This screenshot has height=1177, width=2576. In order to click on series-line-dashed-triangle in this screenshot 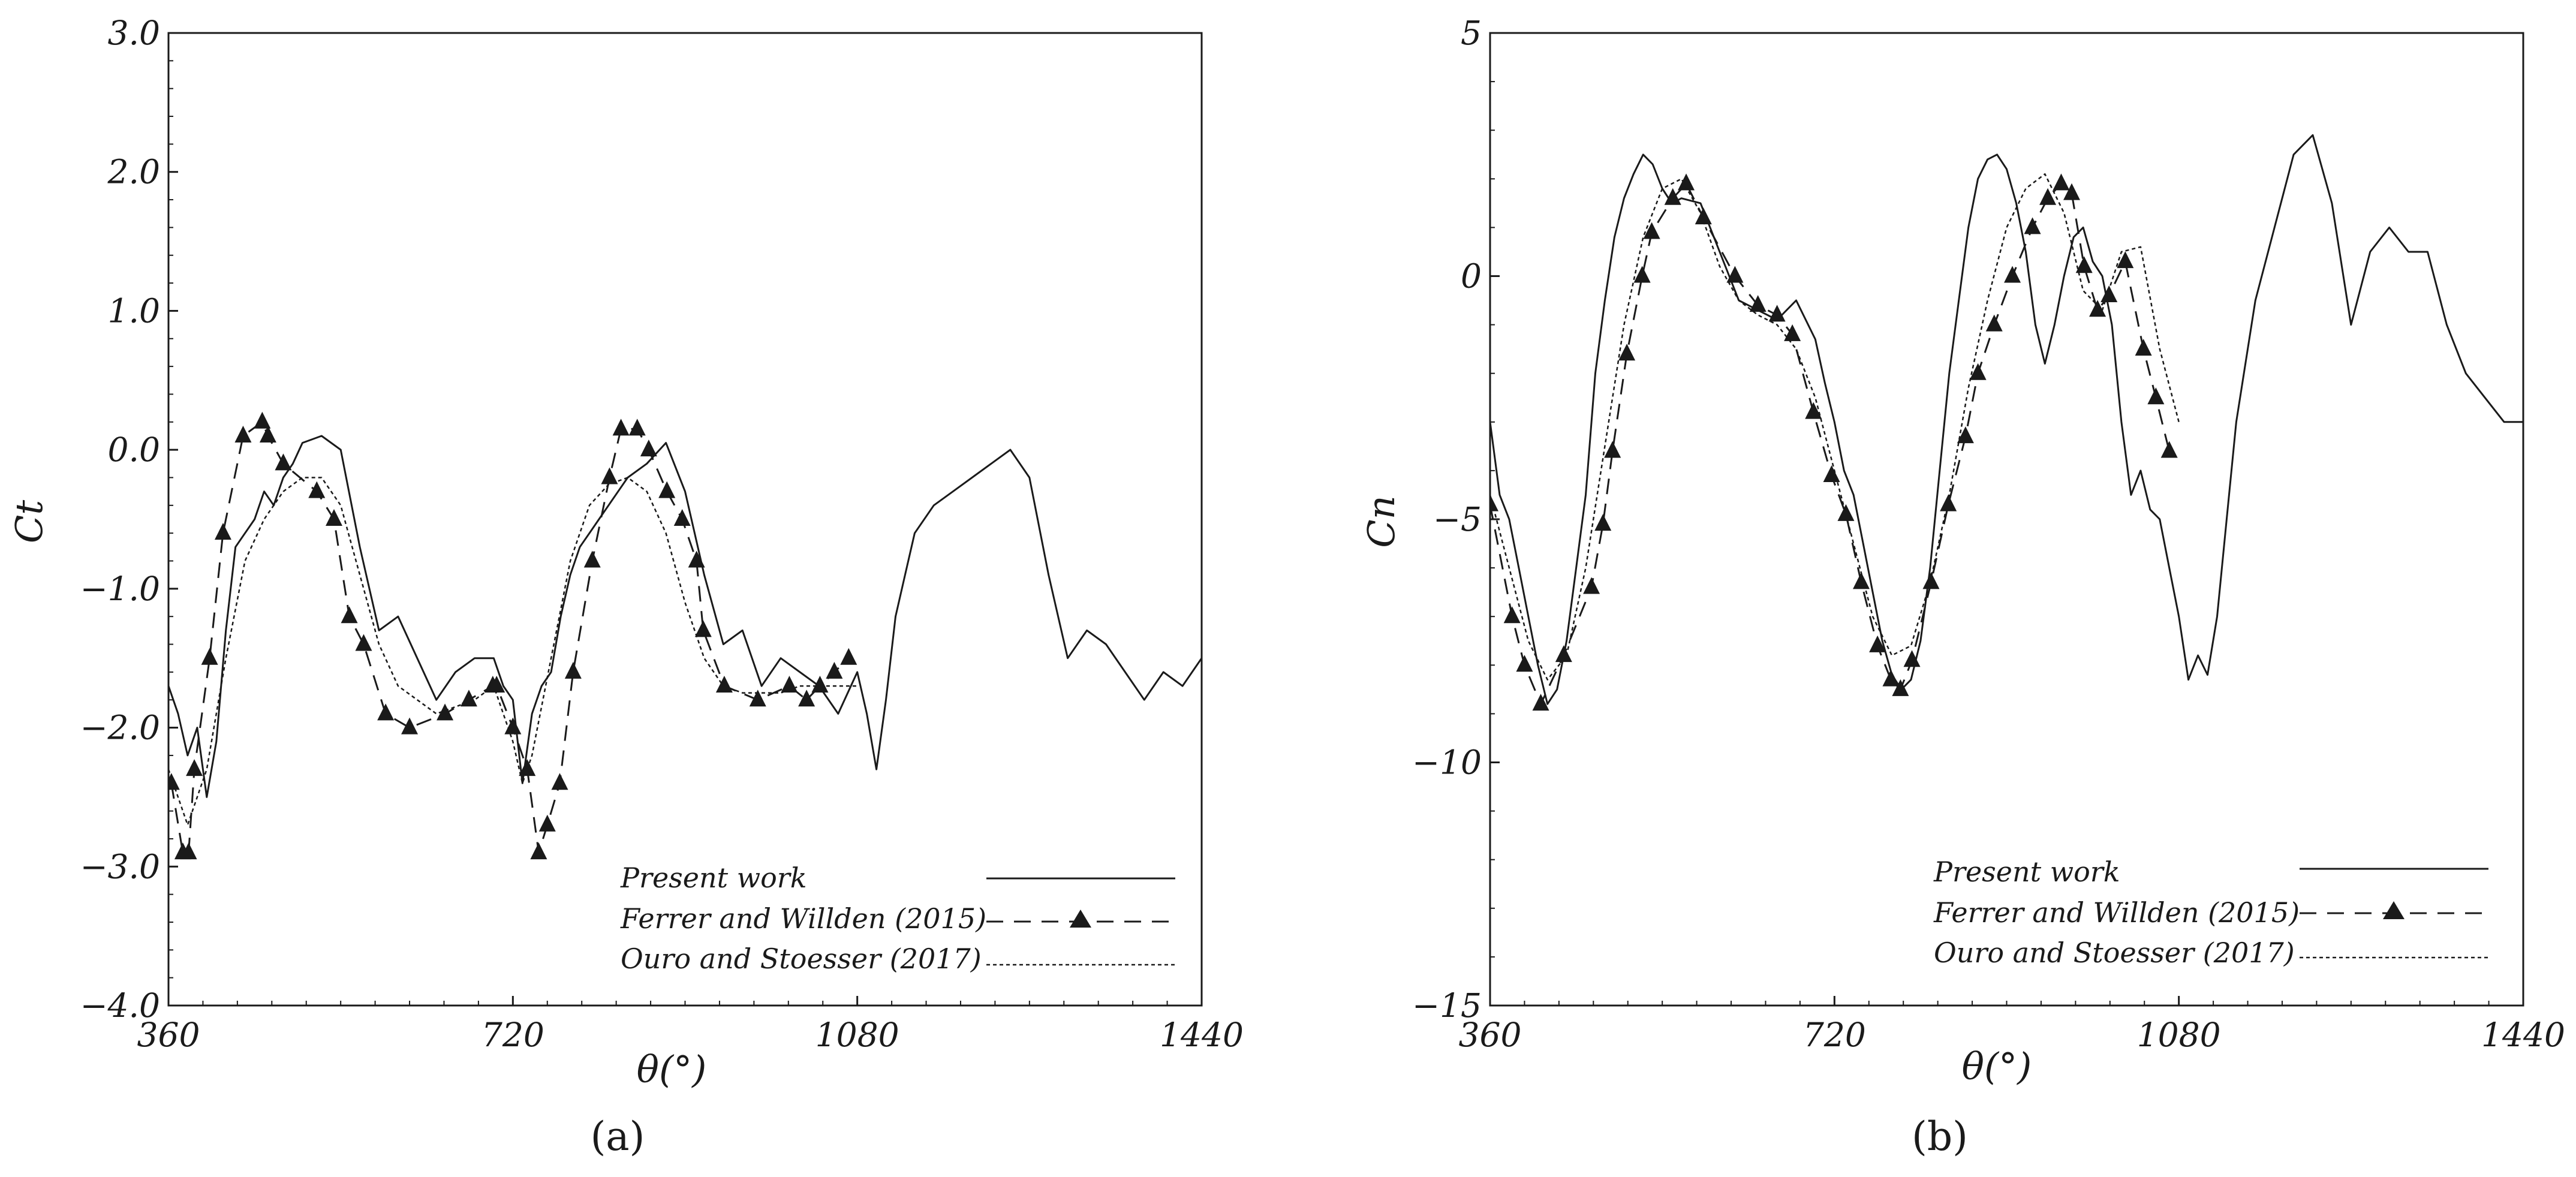, I will do `click(510, 637)`.